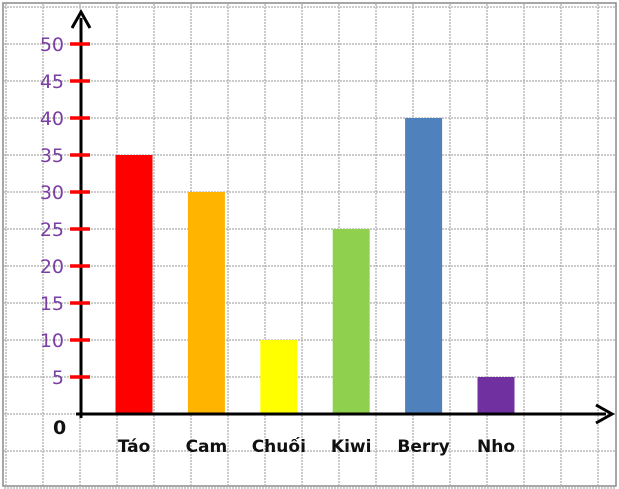 This screenshot has height=489, width=619. What do you see at coordinates (52, 230) in the screenshot?
I see `y-tick-label: 25` at bounding box center [52, 230].